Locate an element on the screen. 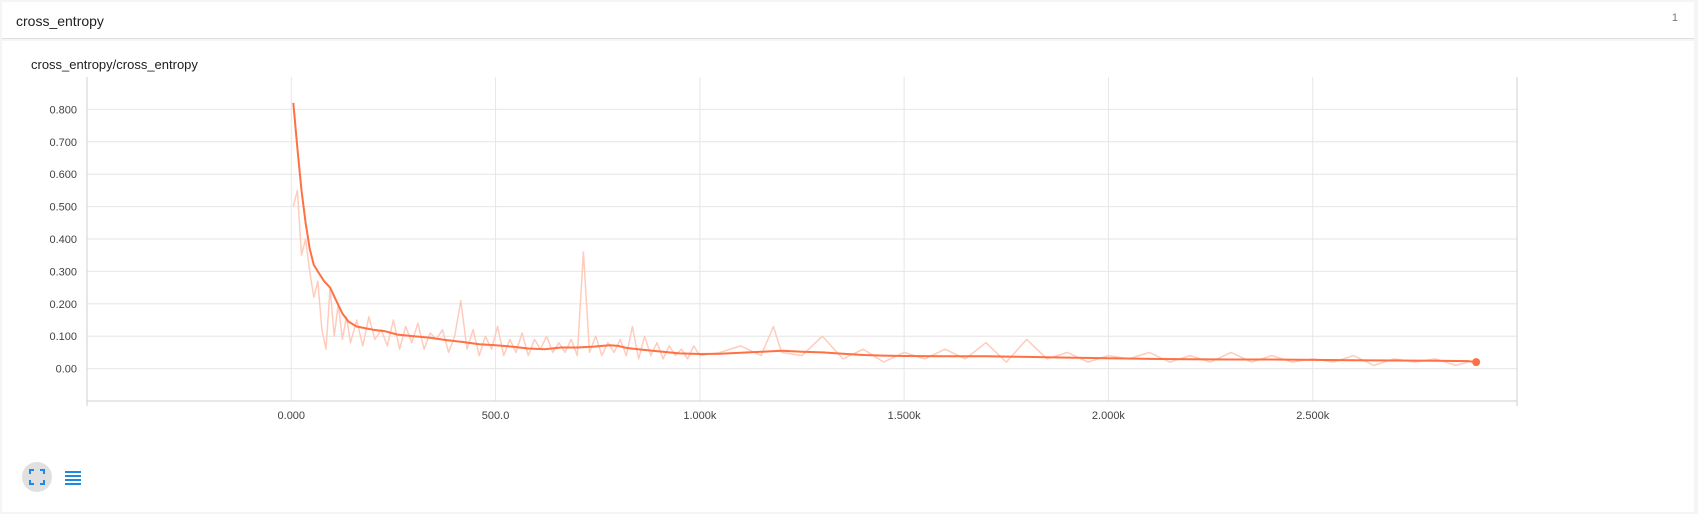  y-tick-label: 0.800 is located at coordinates (63, 110).